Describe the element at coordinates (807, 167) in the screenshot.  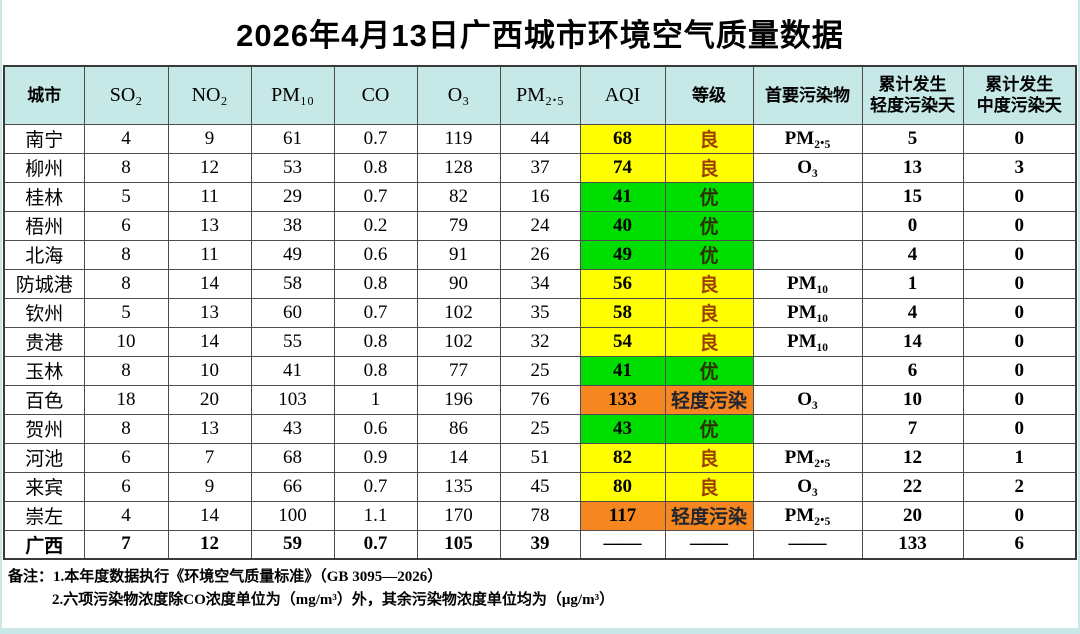
I see `cell-primary-pollutant: O₃` at that location.